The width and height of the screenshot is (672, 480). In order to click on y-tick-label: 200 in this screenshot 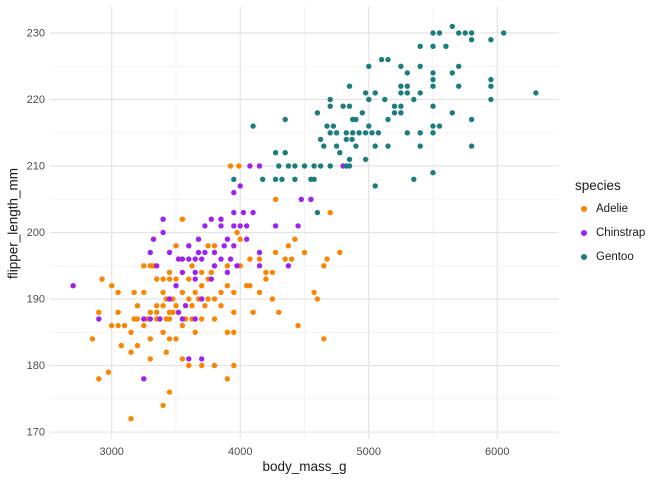, I will do `click(36, 233)`.